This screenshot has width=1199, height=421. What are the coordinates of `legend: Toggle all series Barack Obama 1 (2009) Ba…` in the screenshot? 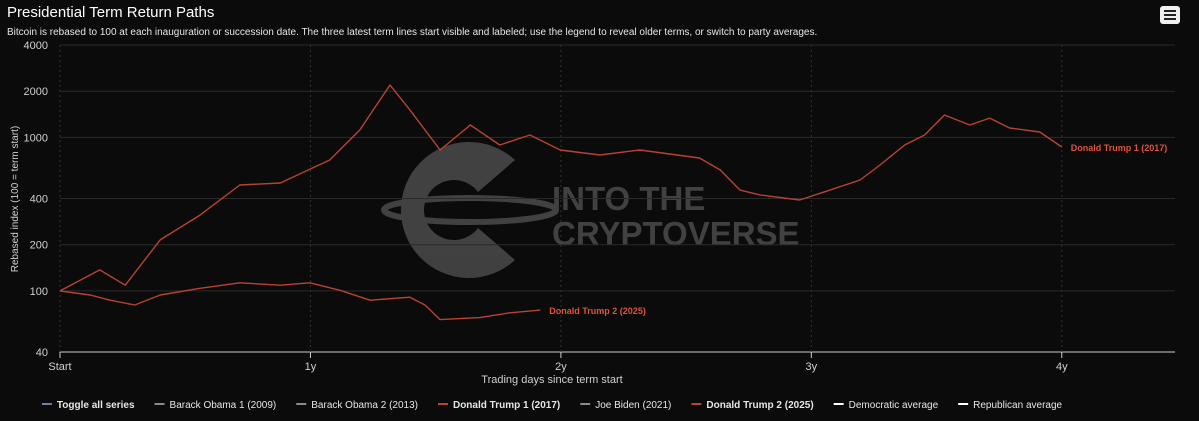 It's located at (552, 405).